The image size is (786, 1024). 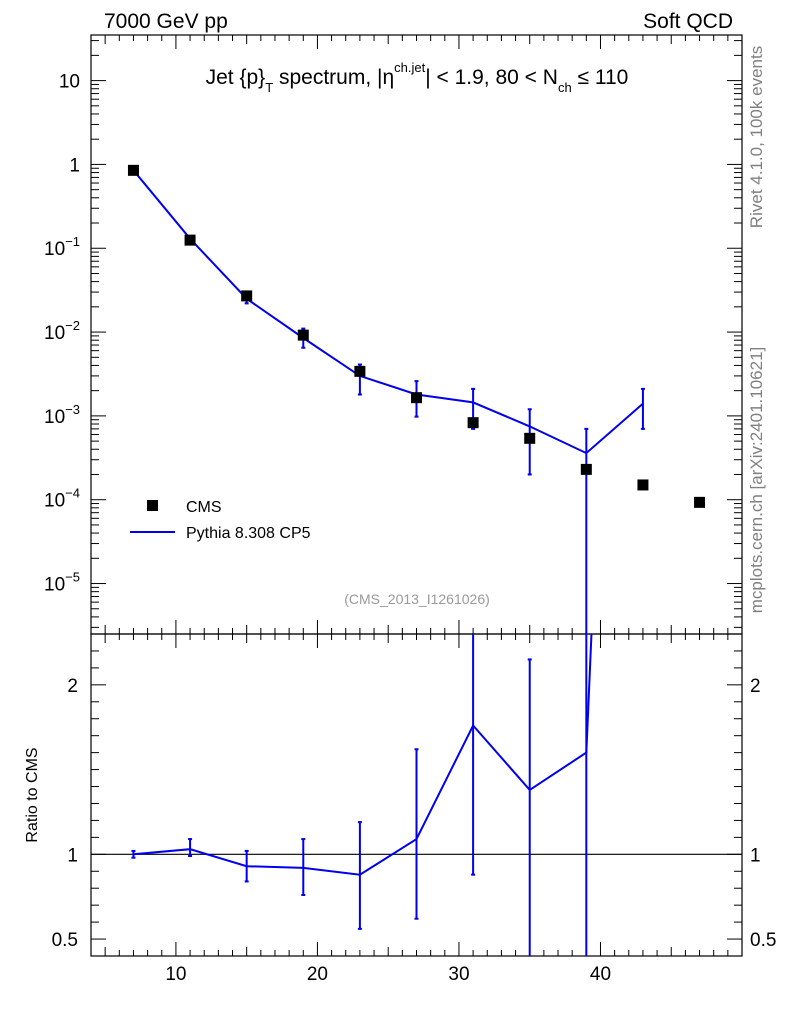 I want to click on ratio-y-axis-label: Ratio to CMS, so click(x=32, y=794).